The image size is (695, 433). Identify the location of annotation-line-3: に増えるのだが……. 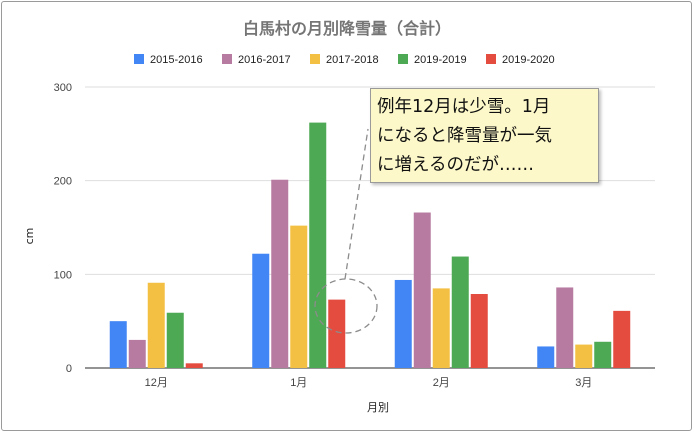
(455, 165).